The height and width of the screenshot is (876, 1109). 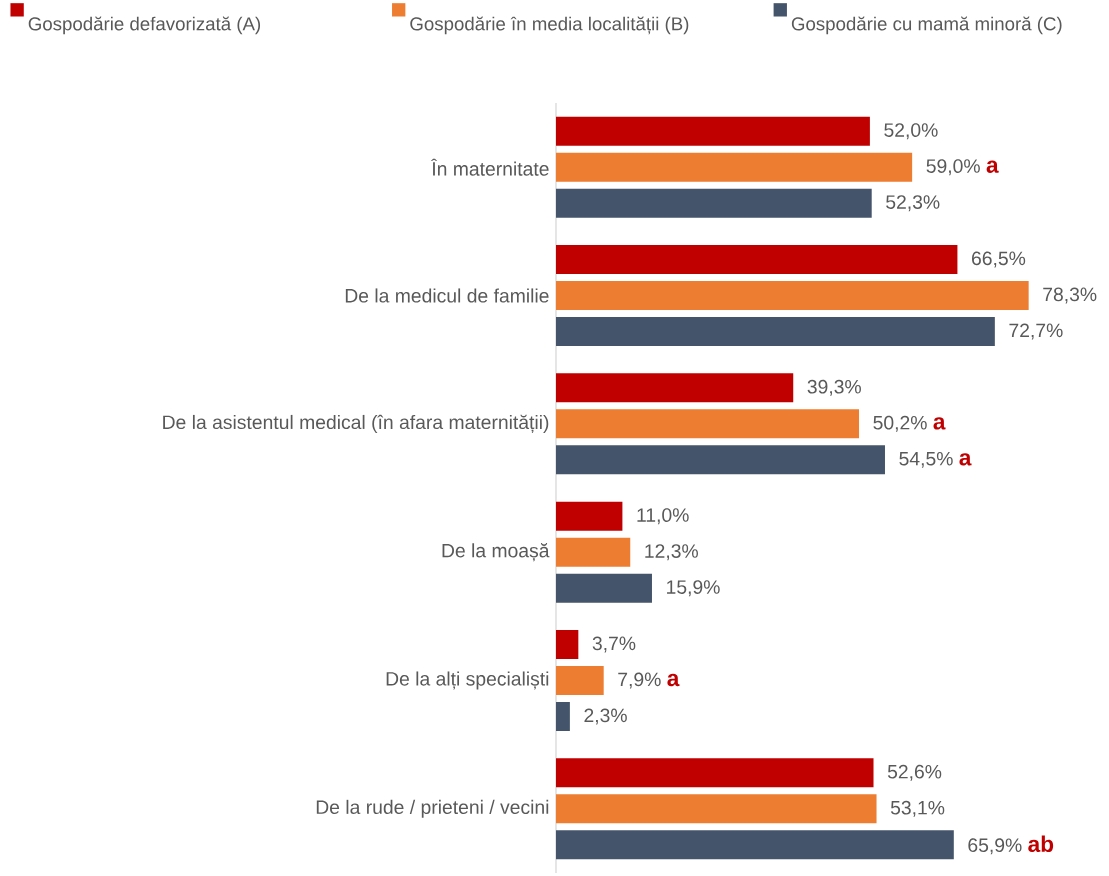 I want to click on data-label: 66,5%, so click(x=999, y=259).